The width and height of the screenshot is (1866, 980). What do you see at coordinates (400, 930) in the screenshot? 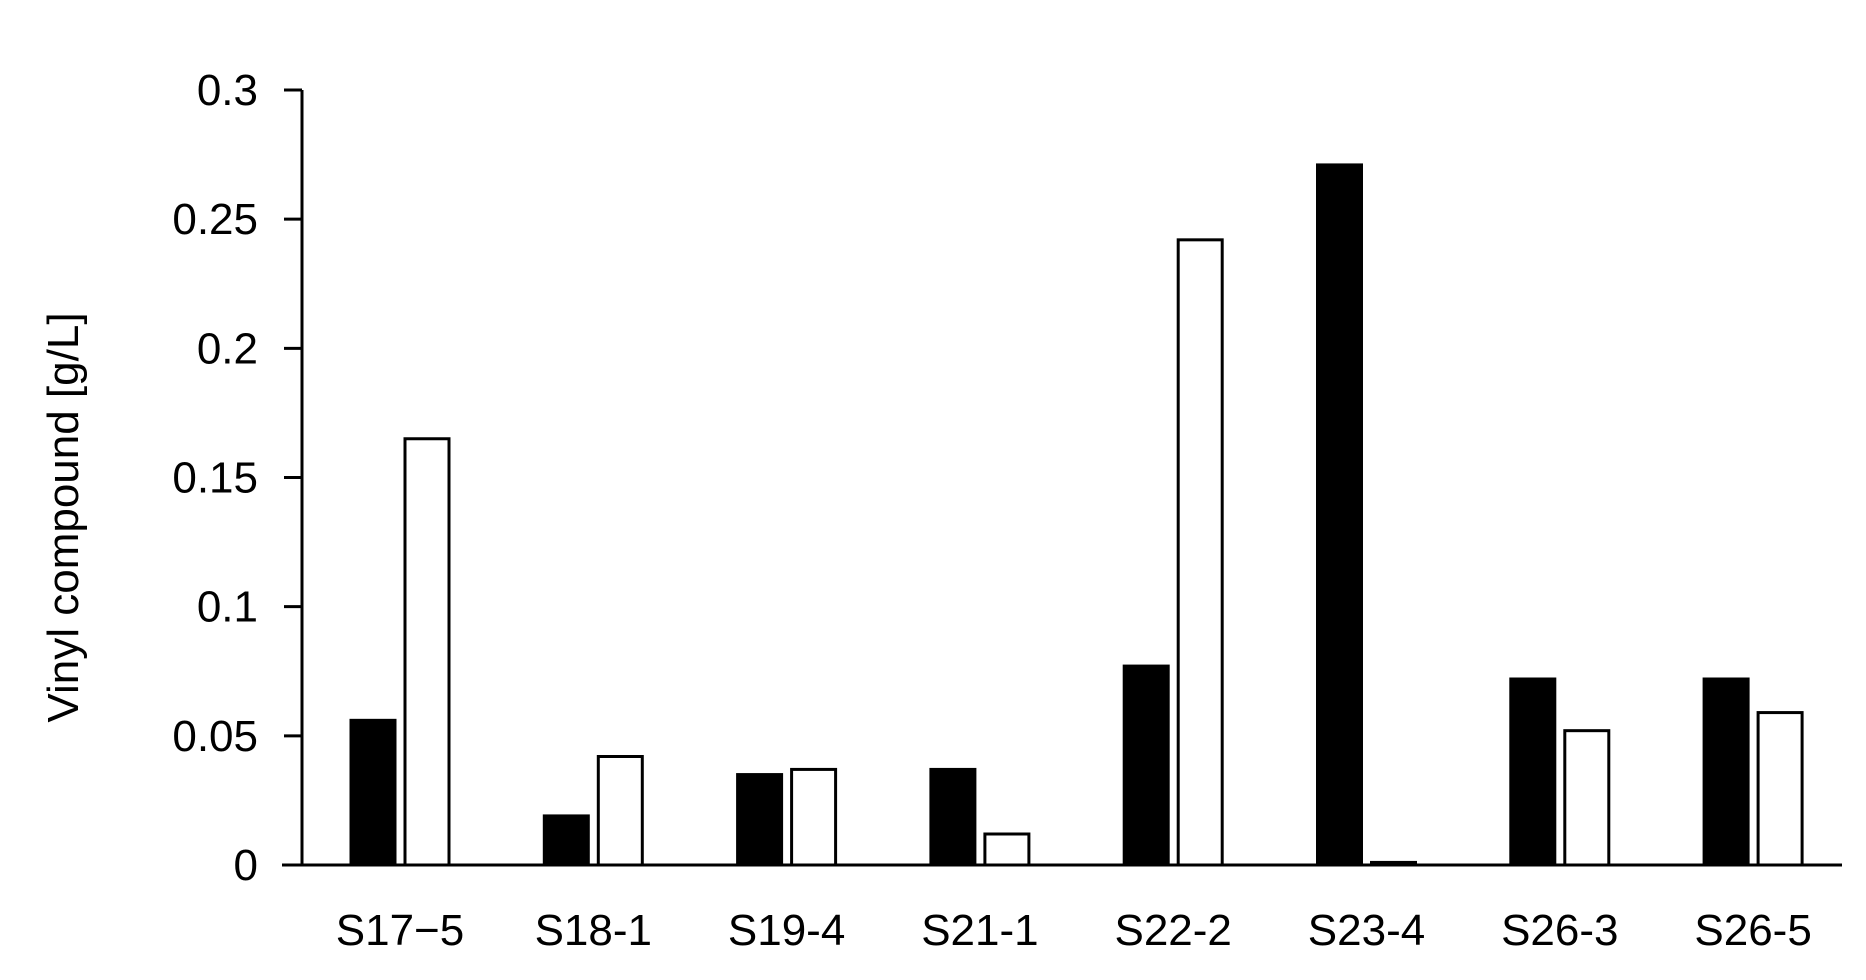
I see `x-category-label: S17−5` at bounding box center [400, 930].